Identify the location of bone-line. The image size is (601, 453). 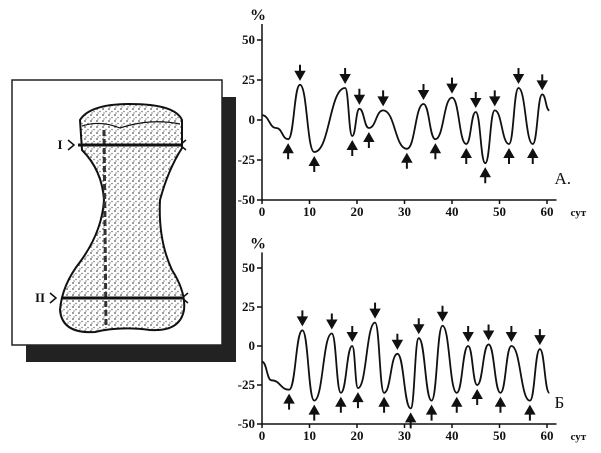
(105, 227).